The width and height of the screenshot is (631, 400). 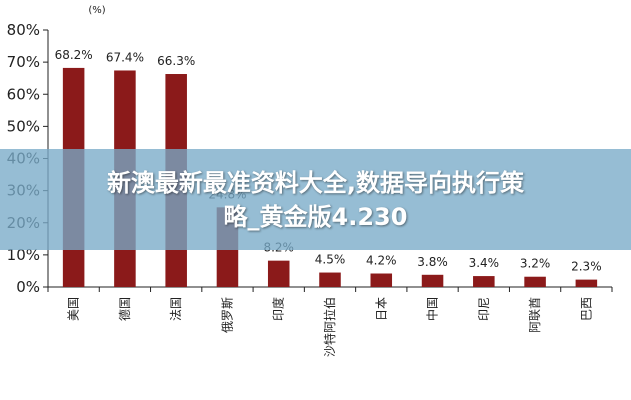 I want to click on data-label: 3.2%, so click(x=535, y=264).